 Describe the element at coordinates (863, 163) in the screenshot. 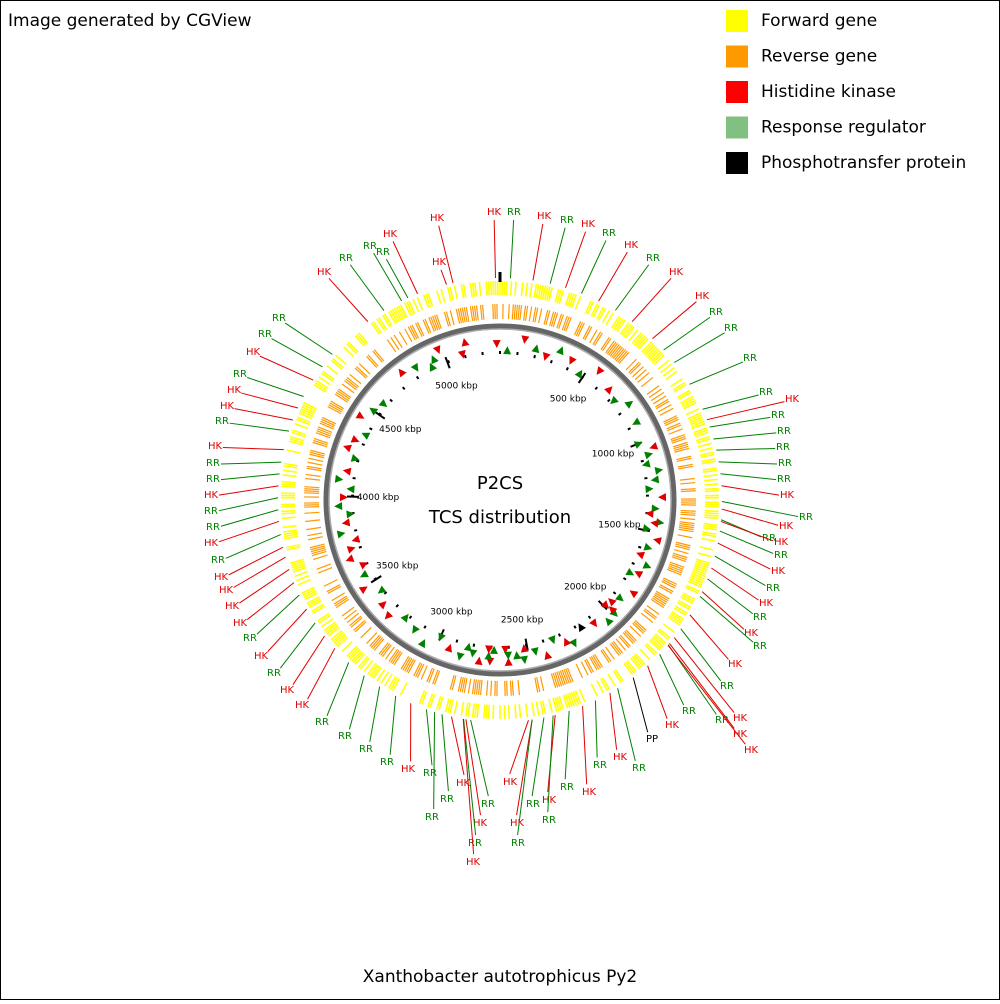

I see `legend-label: Phosphotransfer protein` at that location.